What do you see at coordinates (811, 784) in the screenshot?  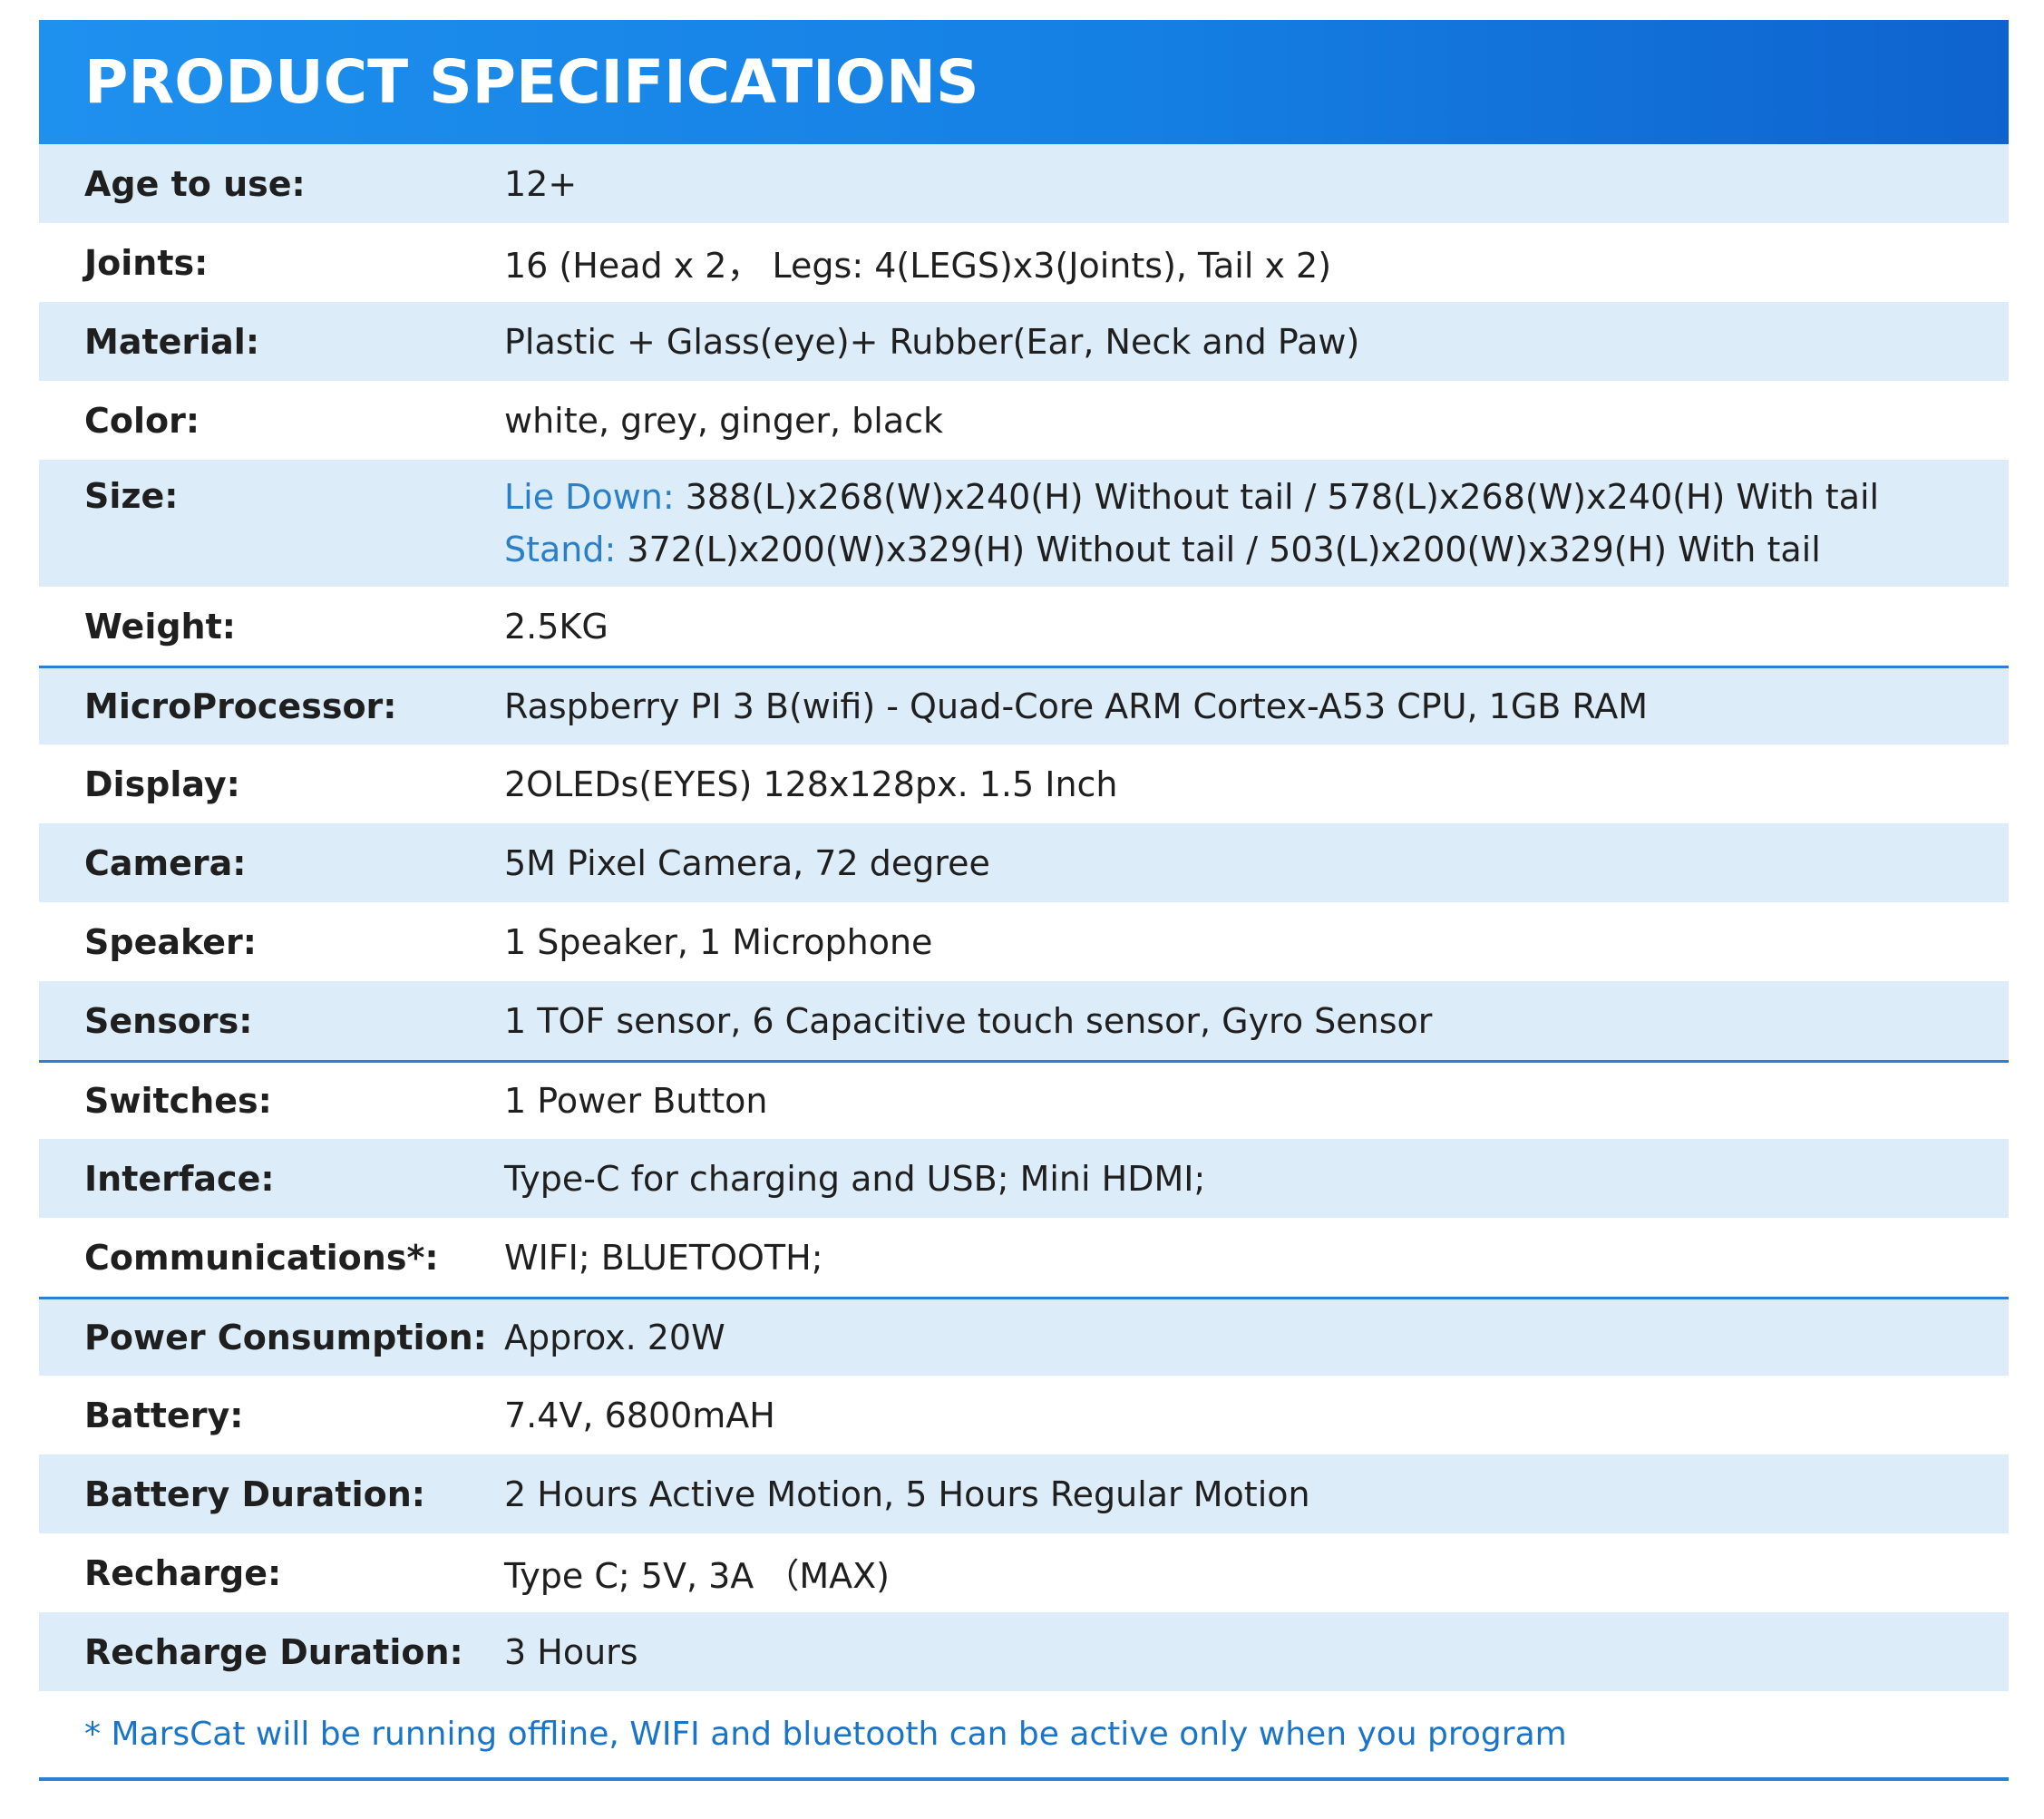 I see `spec-value: 2OLEDs(EYES) 128x128px. 1.5 Inch` at bounding box center [811, 784].